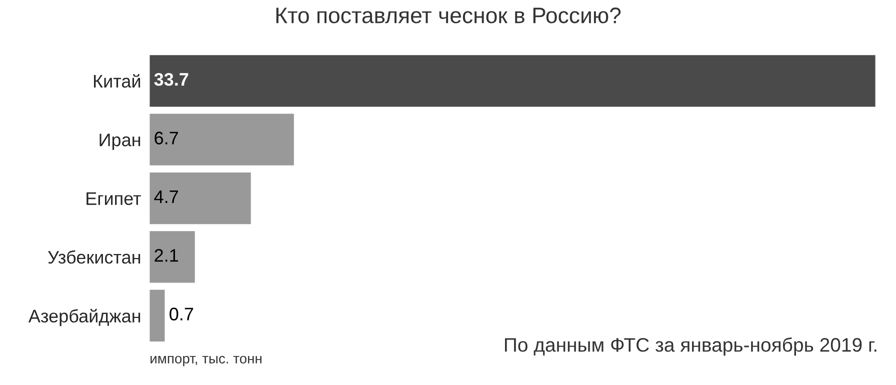 The height and width of the screenshot is (385, 896). Describe the element at coordinates (117, 81) in the screenshot. I see `y-tick-label: Китай` at that location.